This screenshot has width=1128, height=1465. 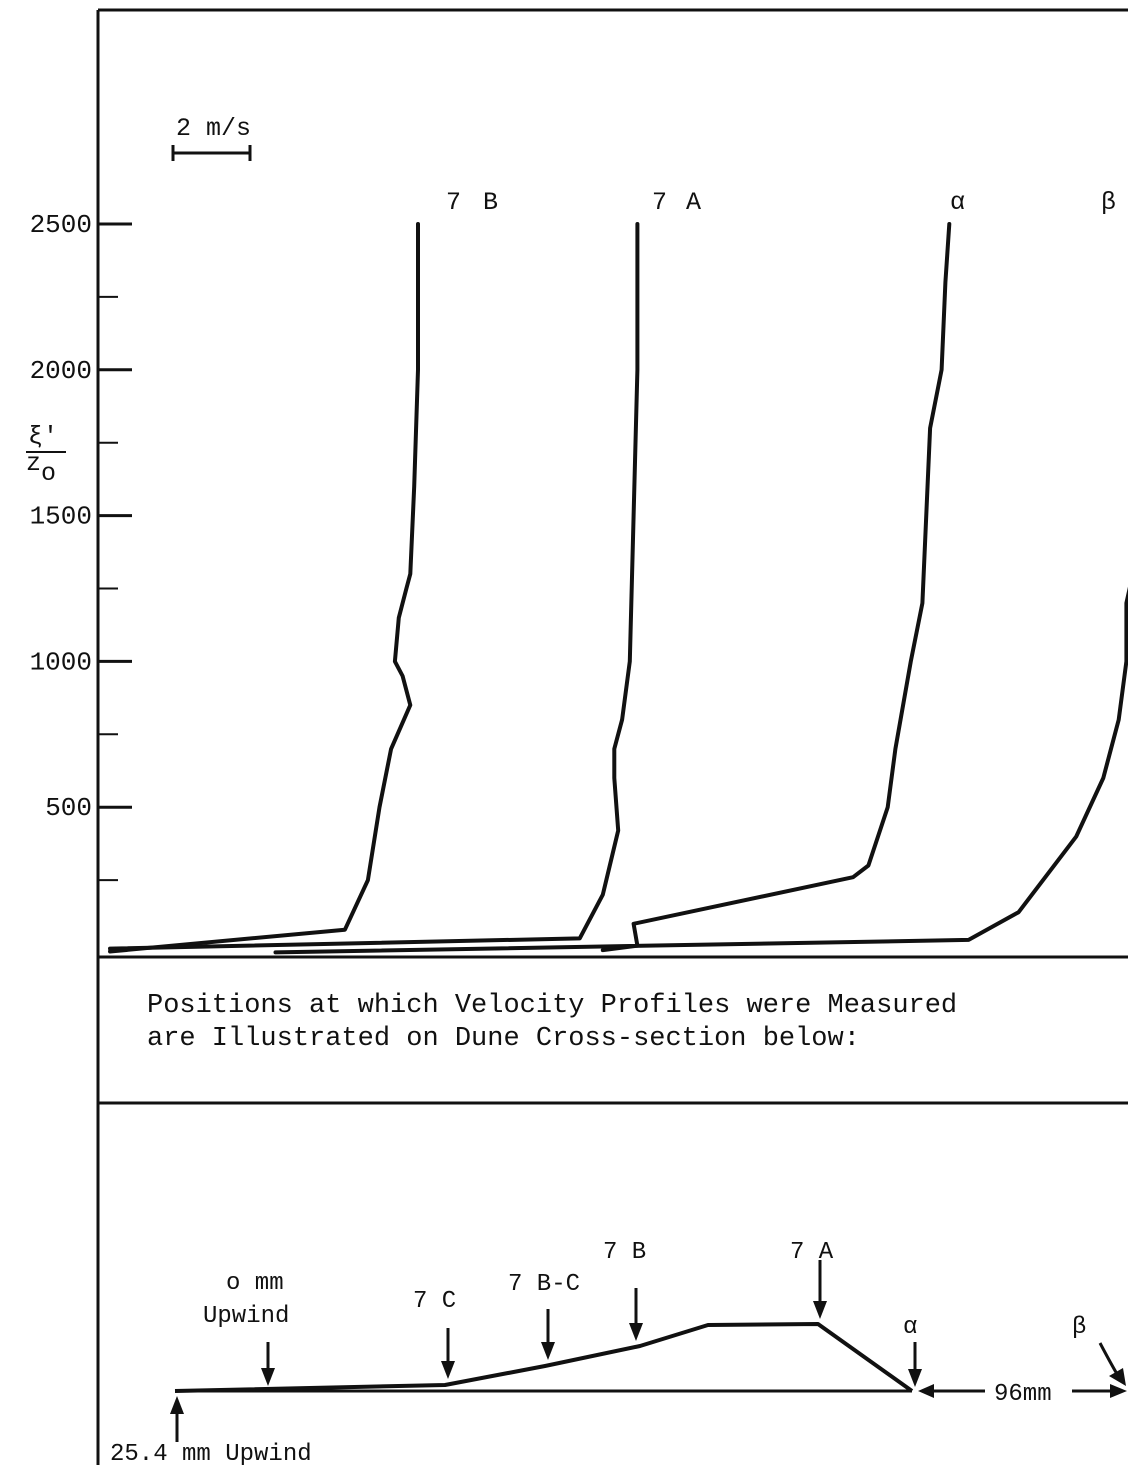 What do you see at coordinates (1108, 202) in the screenshot?
I see `series-label-beta: β` at bounding box center [1108, 202].